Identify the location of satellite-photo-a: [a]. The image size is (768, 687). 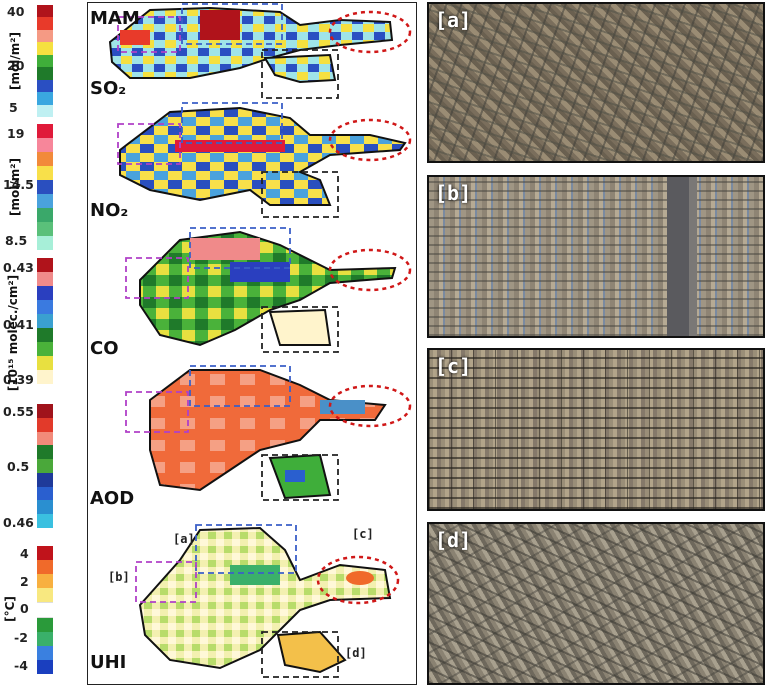
(596, 82).